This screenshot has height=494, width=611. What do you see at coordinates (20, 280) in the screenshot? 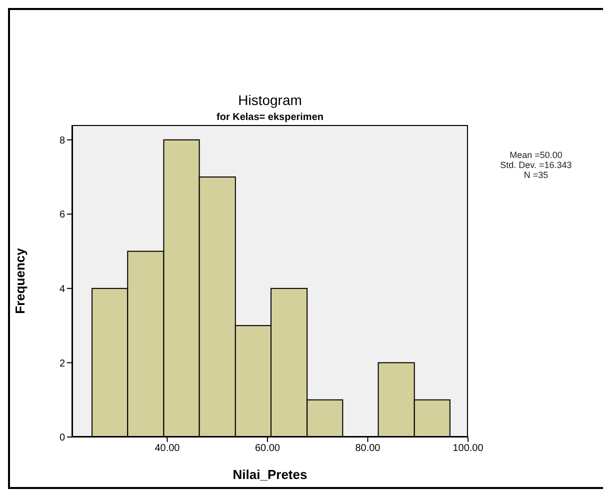
I see `y-axis-title: Frequency` at bounding box center [20, 280].